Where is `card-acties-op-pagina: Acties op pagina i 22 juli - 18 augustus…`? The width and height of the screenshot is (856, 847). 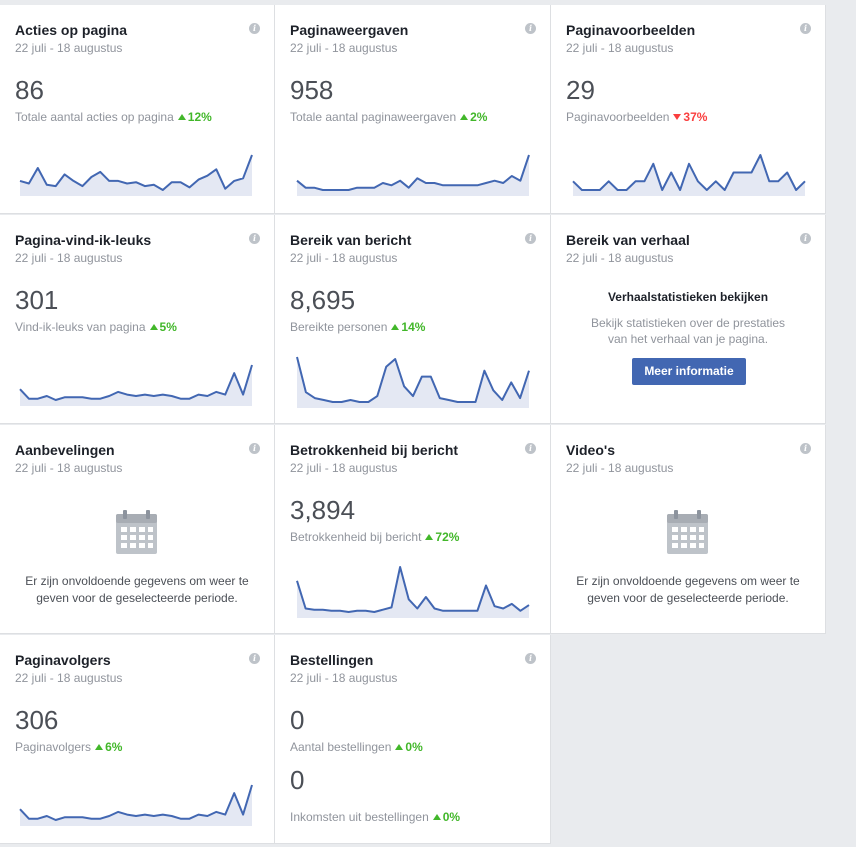
card-acties-op-pagina: Acties op pagina i 22 juli - 18 augustus… is located at coordinates (137, 109).